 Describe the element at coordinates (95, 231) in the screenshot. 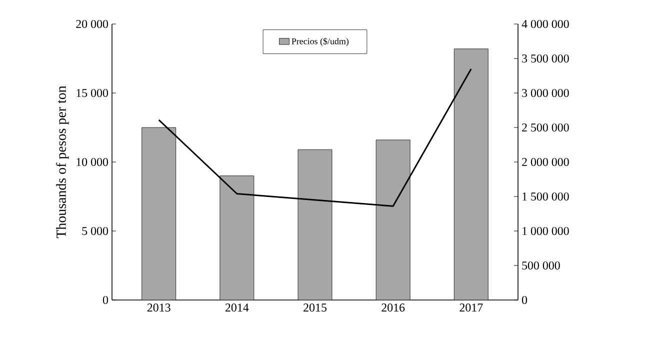

I see `y-tick-label: 5 000` at that location.